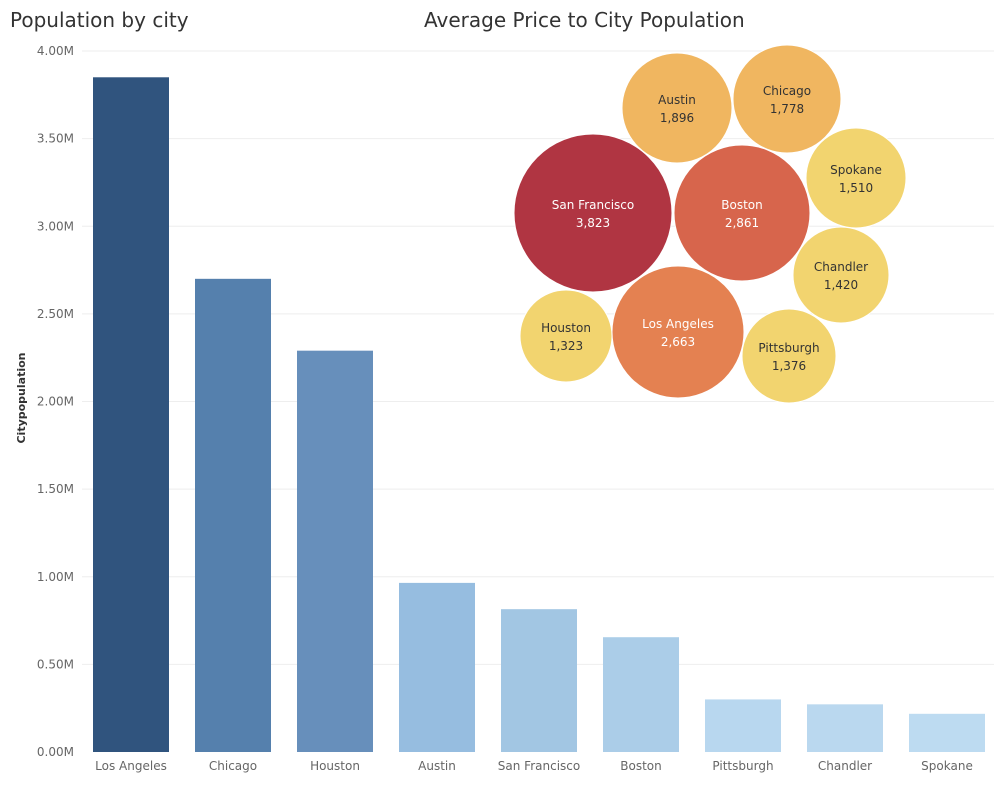 The height and width of the screenshot is (786, 994). I want to click on bubble-label: Chicago, so click(787, 91).